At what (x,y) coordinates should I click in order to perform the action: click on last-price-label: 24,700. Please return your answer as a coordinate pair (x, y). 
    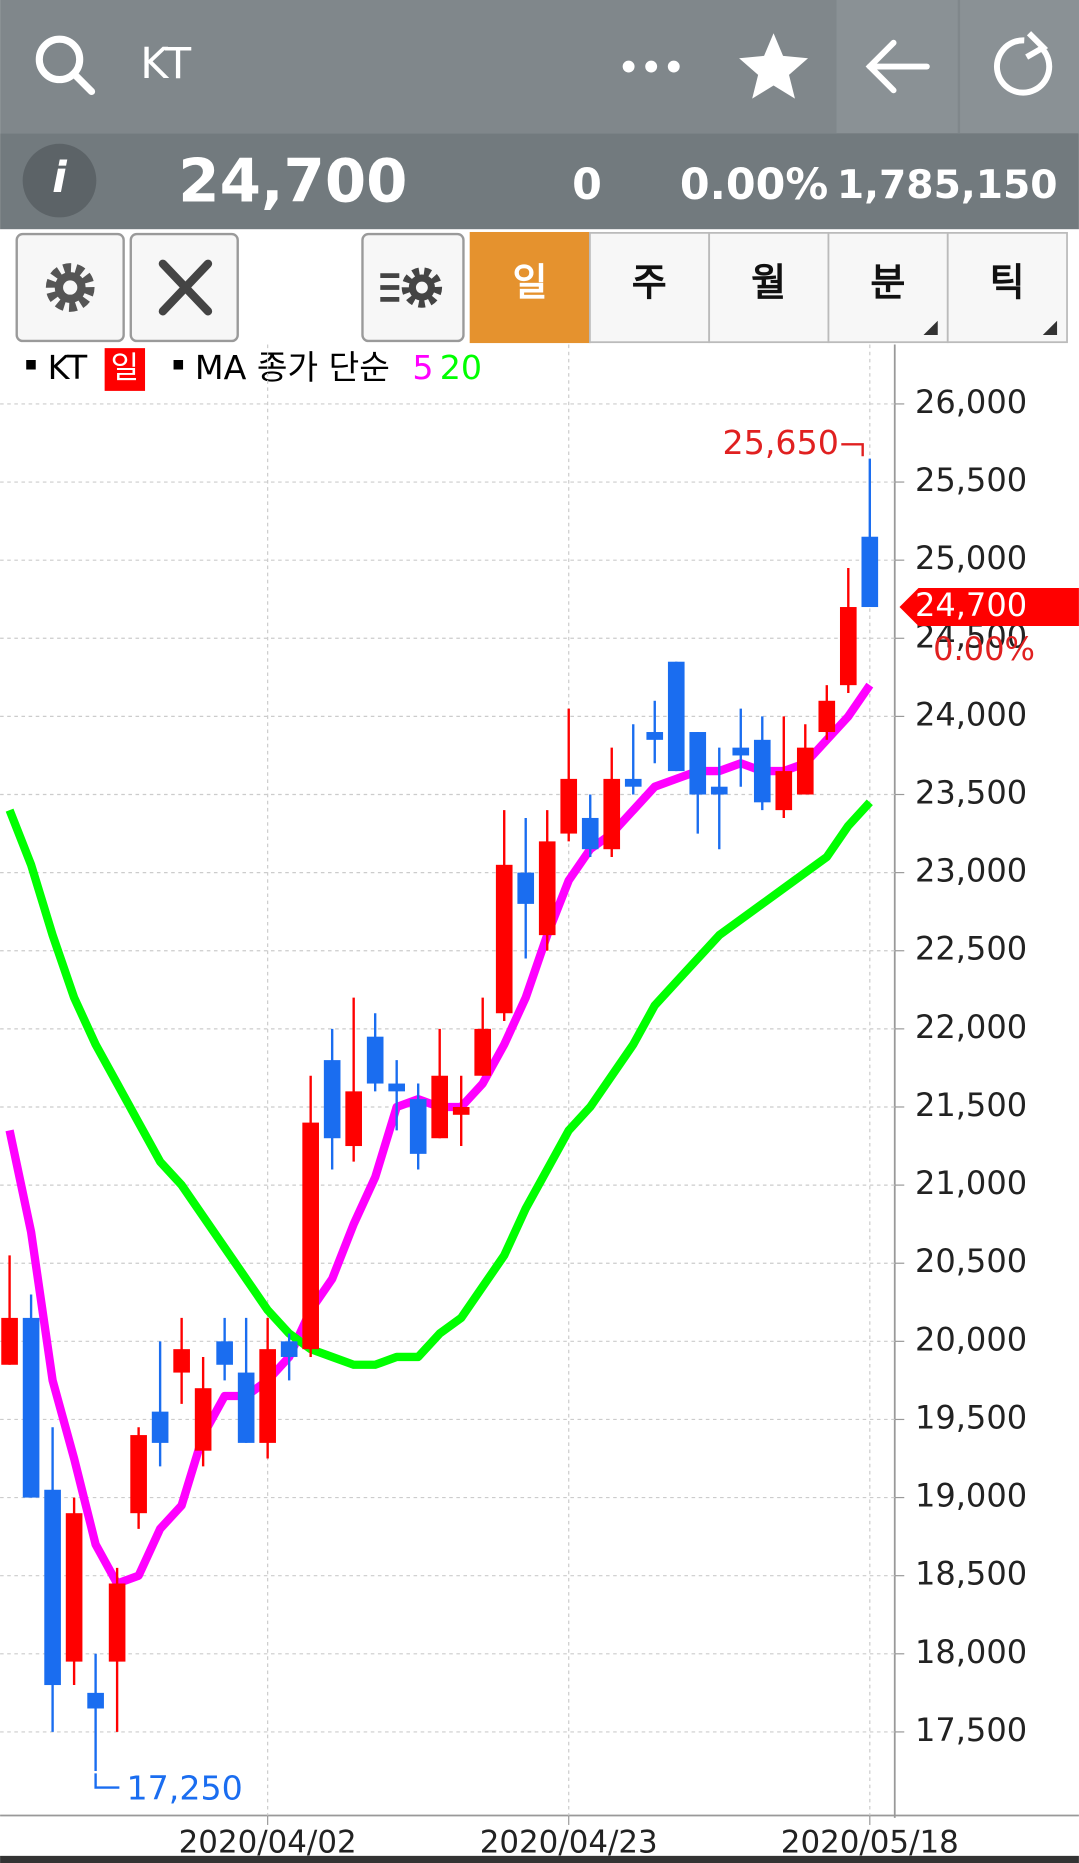
    Looking at the image, I should click on (971, 605).